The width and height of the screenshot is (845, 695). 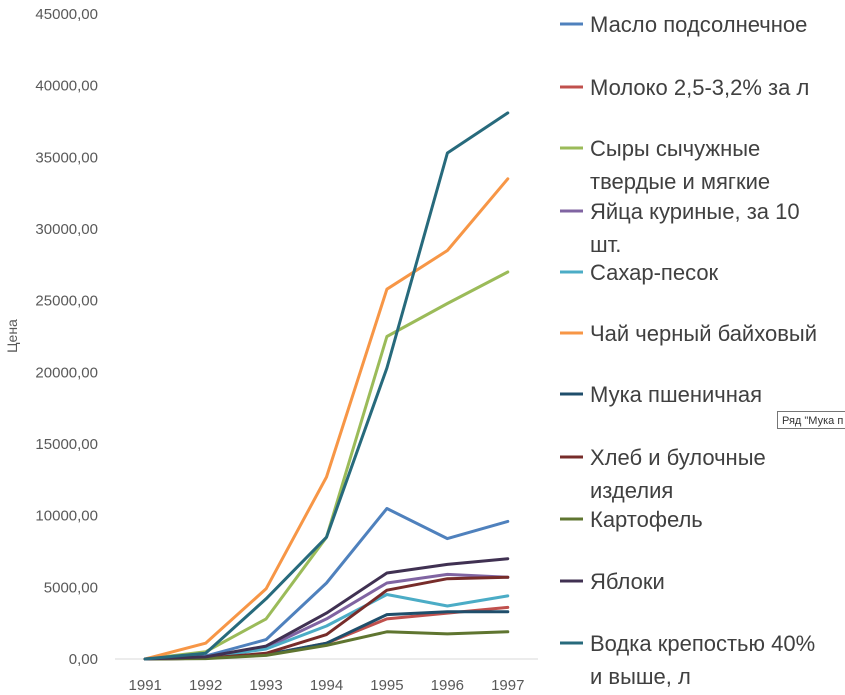 I want to click on legend-entry-2: Молоко 2,5-3,2% за л, so click(x=684, y=87).